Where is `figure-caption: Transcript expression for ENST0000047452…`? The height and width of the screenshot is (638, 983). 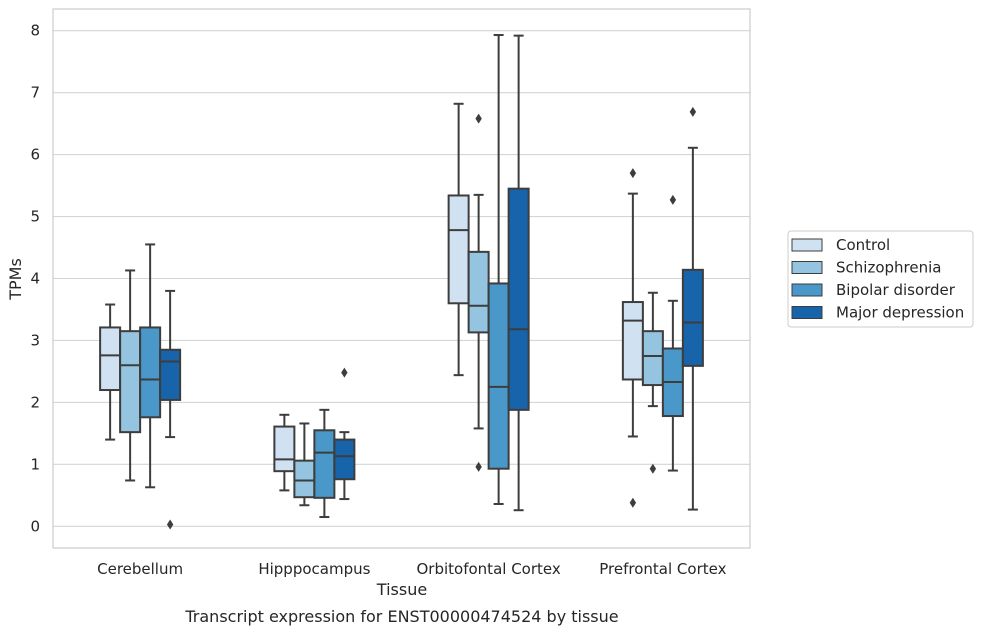 figure-caption: Transcript expression for ENST0000047452… is located at coordinates (401, 616).